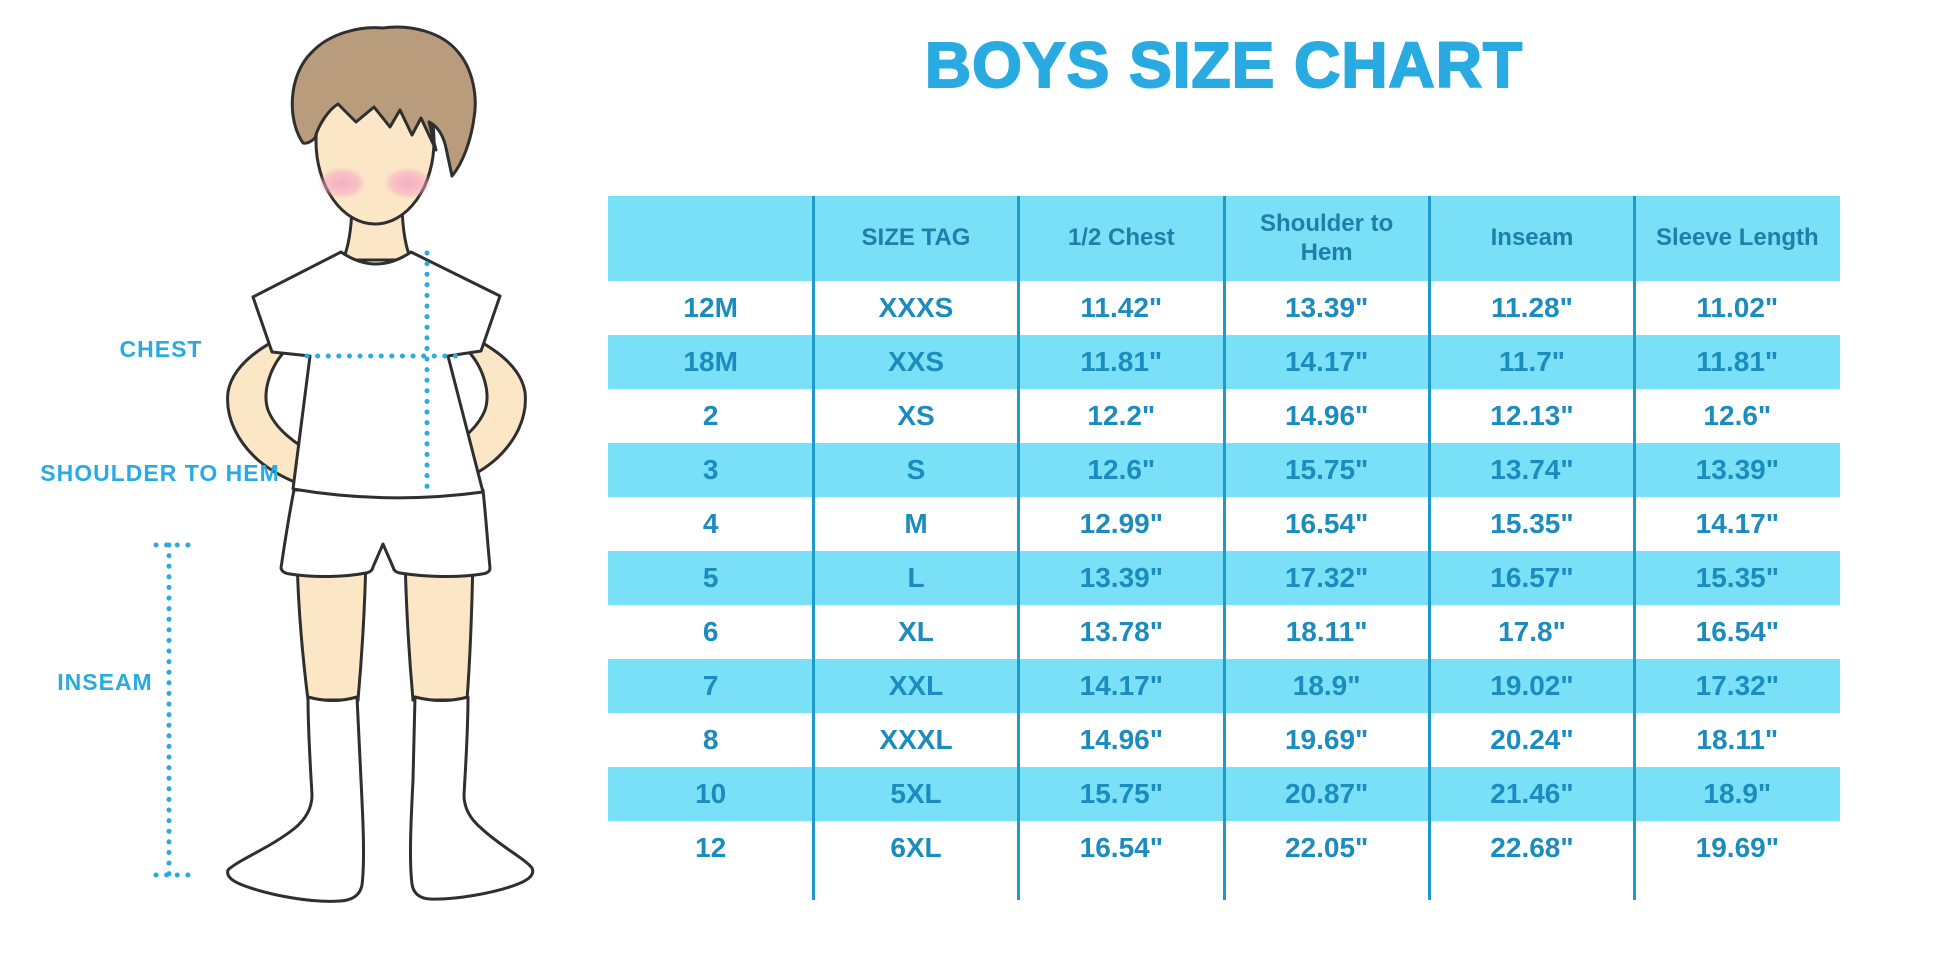  What do you see at coordinates (710, 469) in the screenshot?
I see `size-cell: 3` at bounding box center [710, 469].